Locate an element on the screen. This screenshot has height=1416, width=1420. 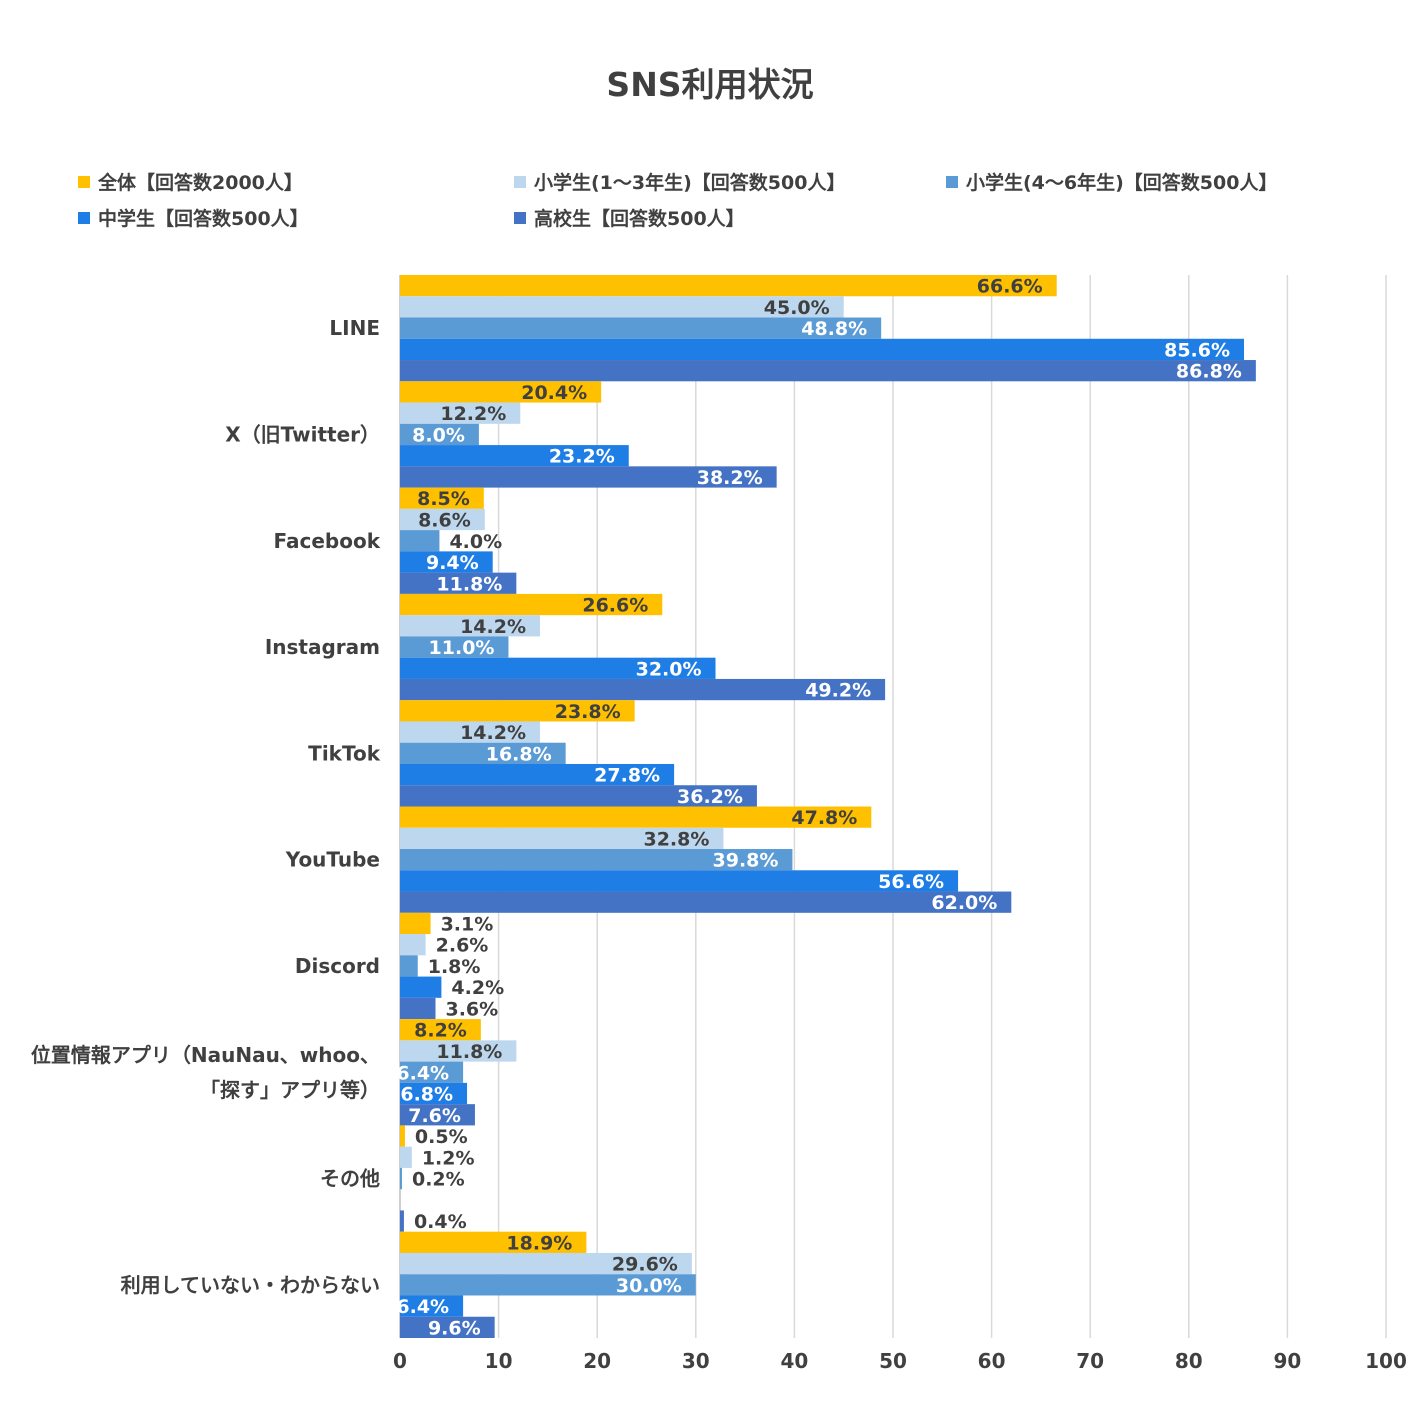
data-label: 49.2% is located at coordinates (838, 691).